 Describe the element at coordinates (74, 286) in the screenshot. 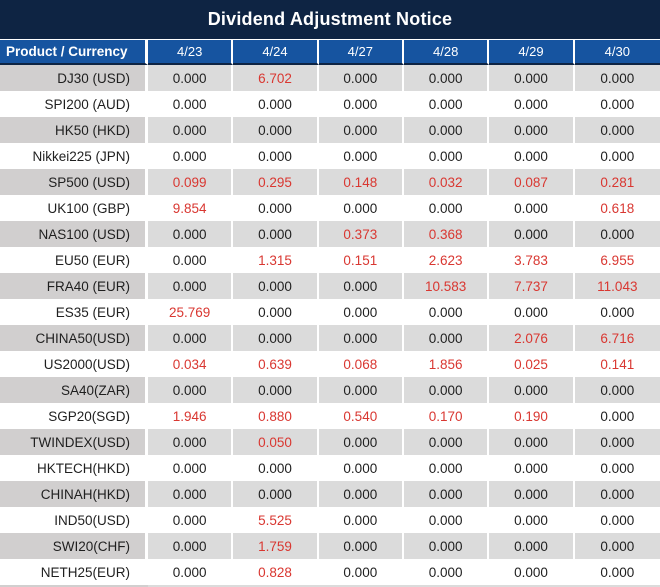

I see `product-cell: FRA40 (EUR)` at that location.